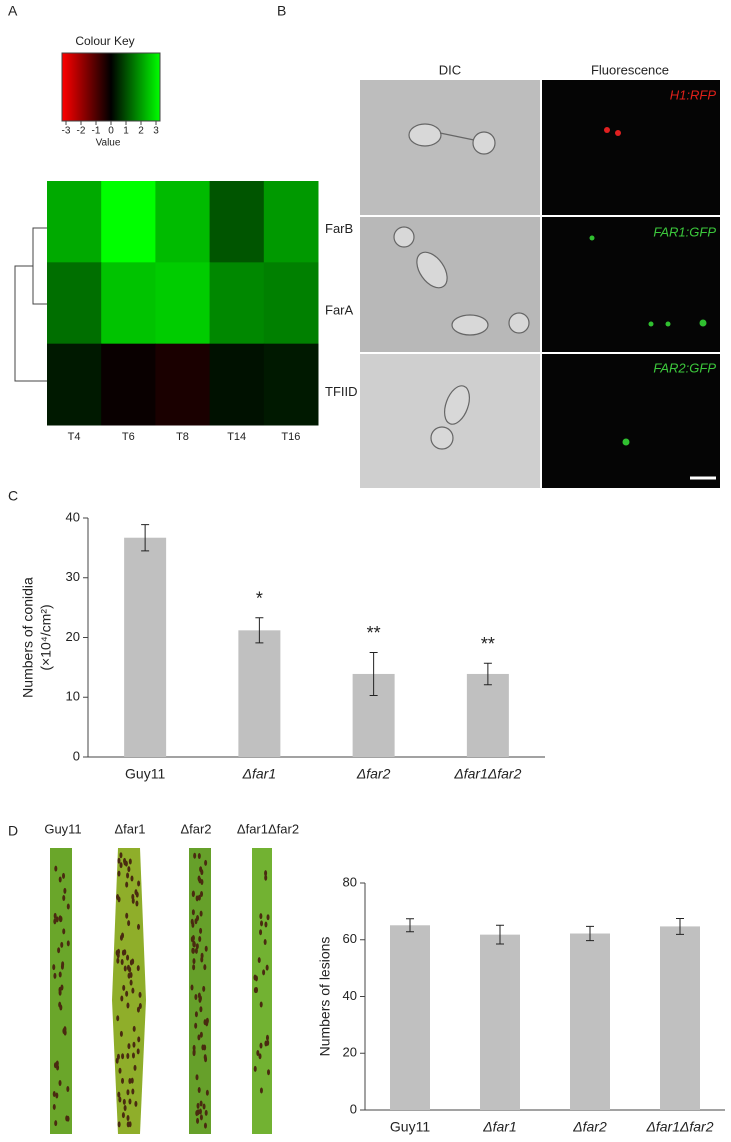  I want to click on y-axis-label: Numbers of lesions, so click(325, 997).